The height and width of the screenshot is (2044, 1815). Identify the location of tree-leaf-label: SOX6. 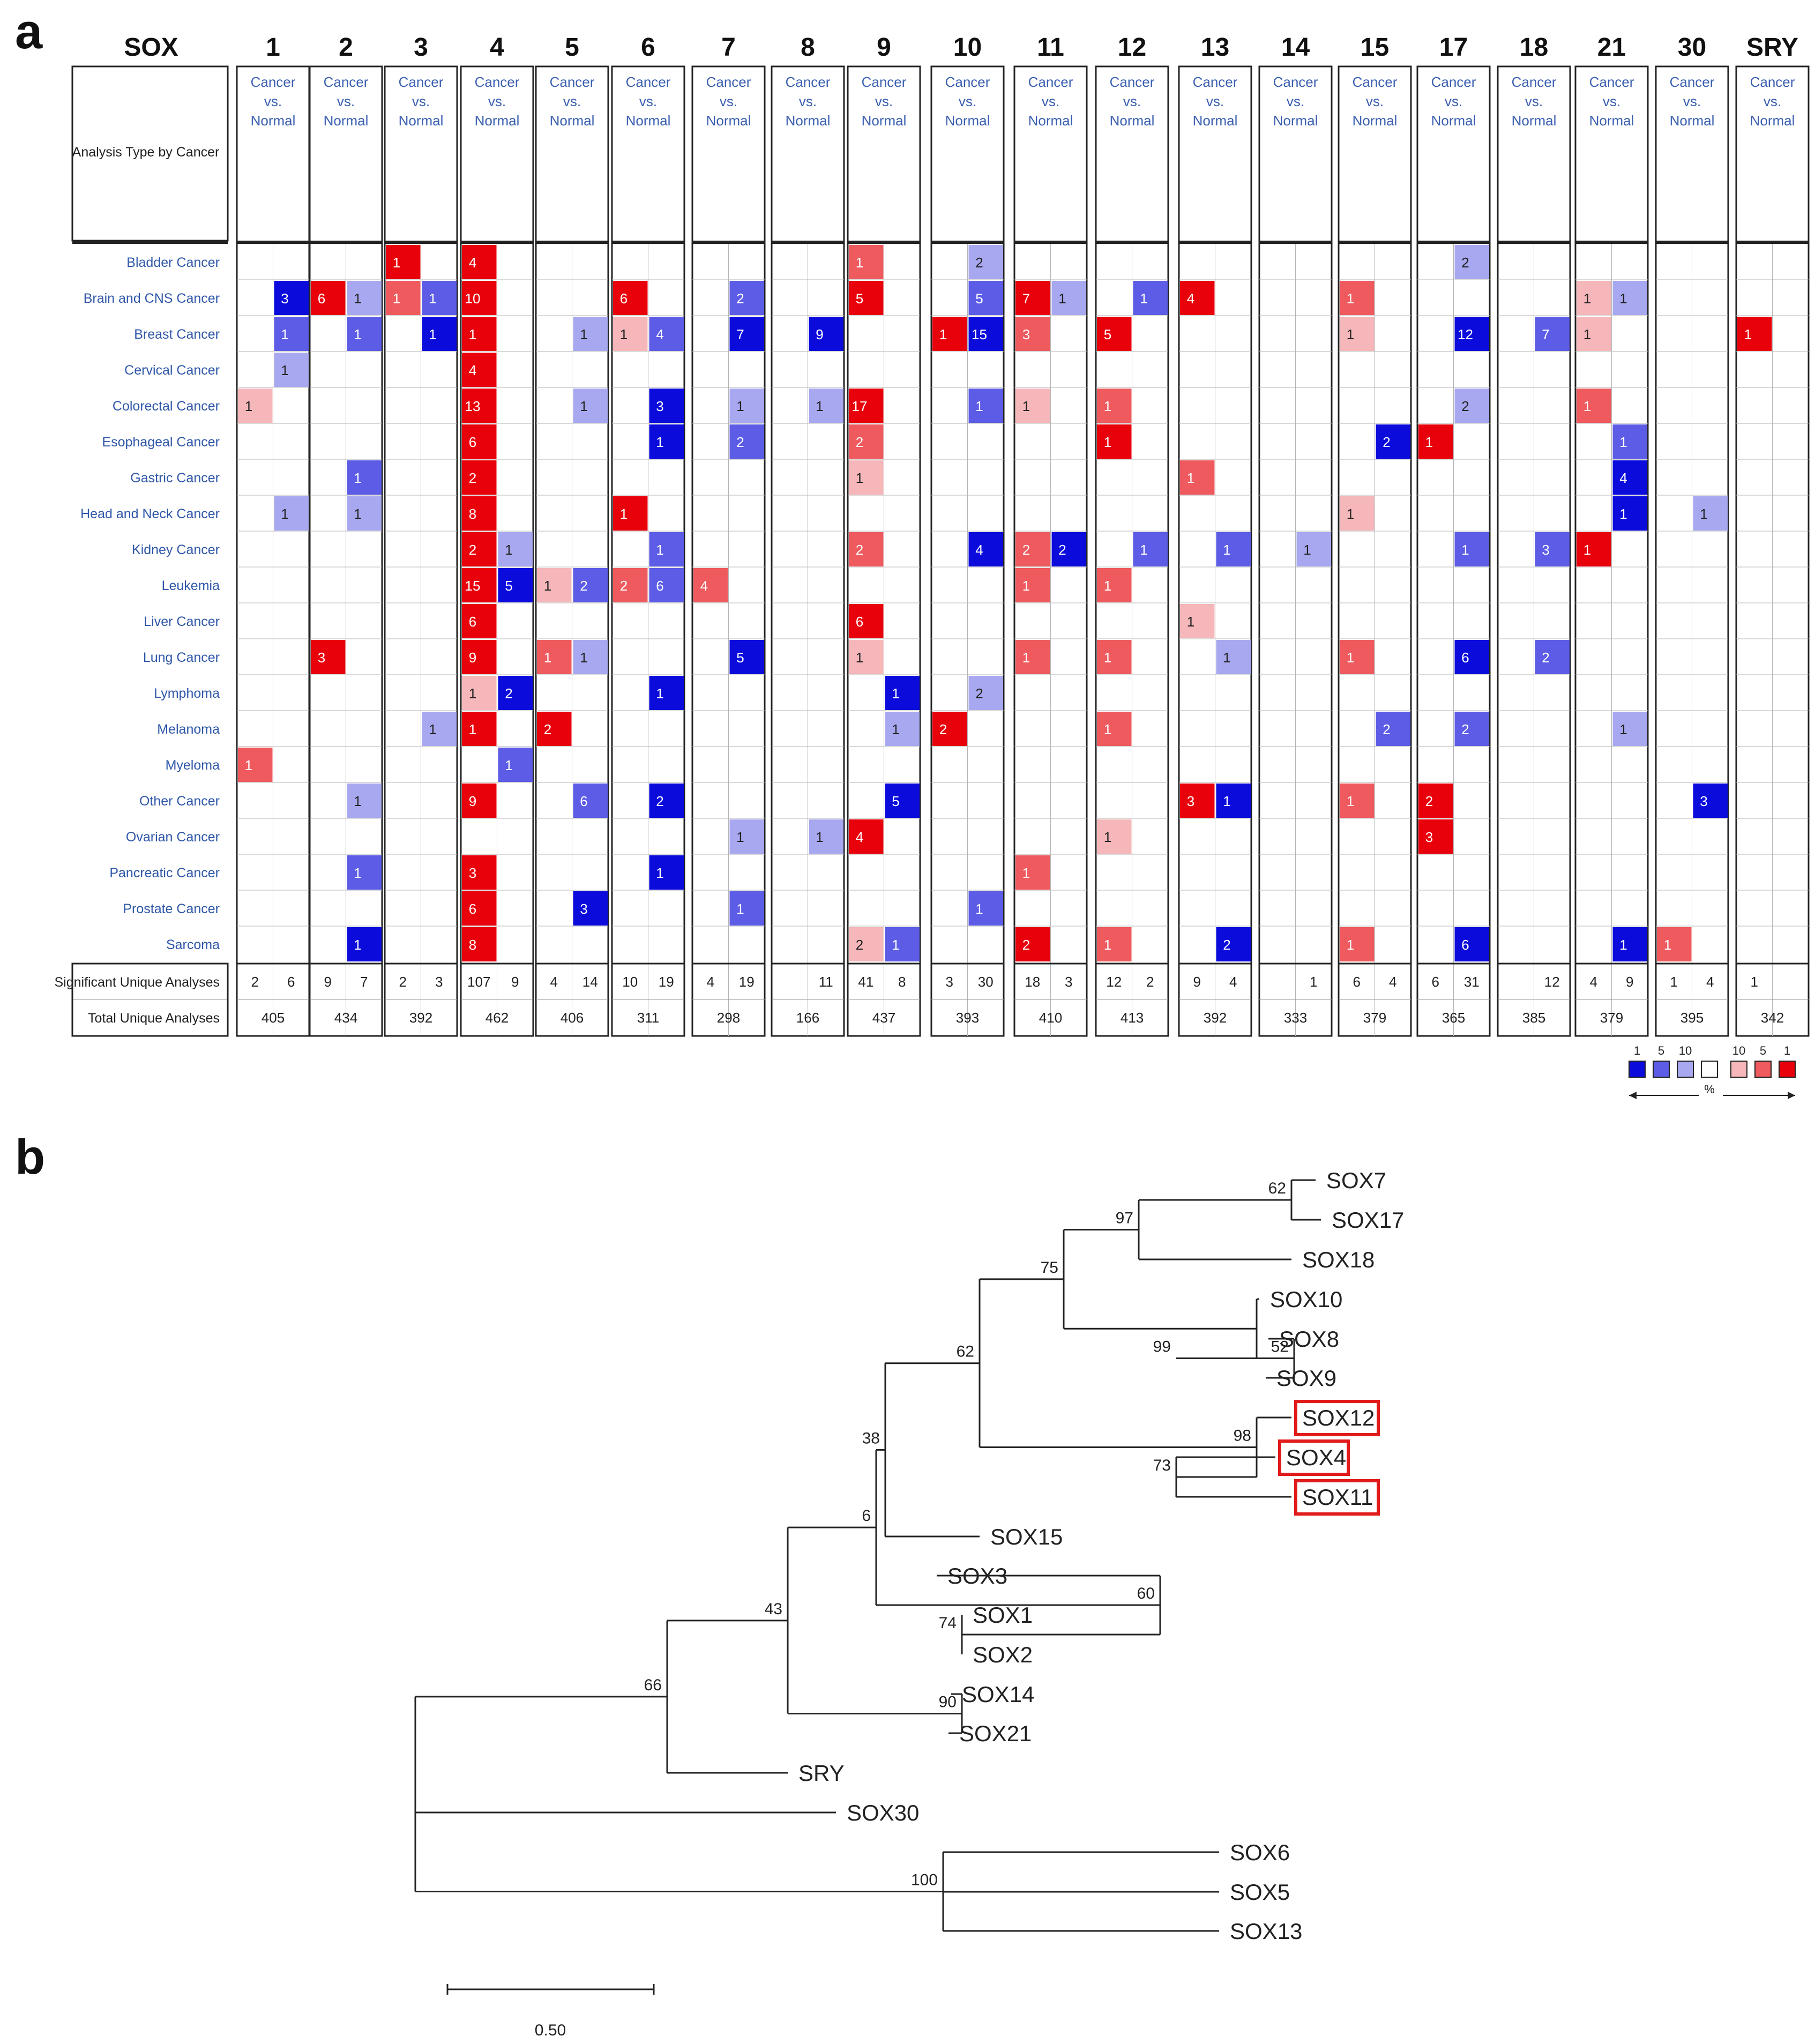
(1260, 1852).